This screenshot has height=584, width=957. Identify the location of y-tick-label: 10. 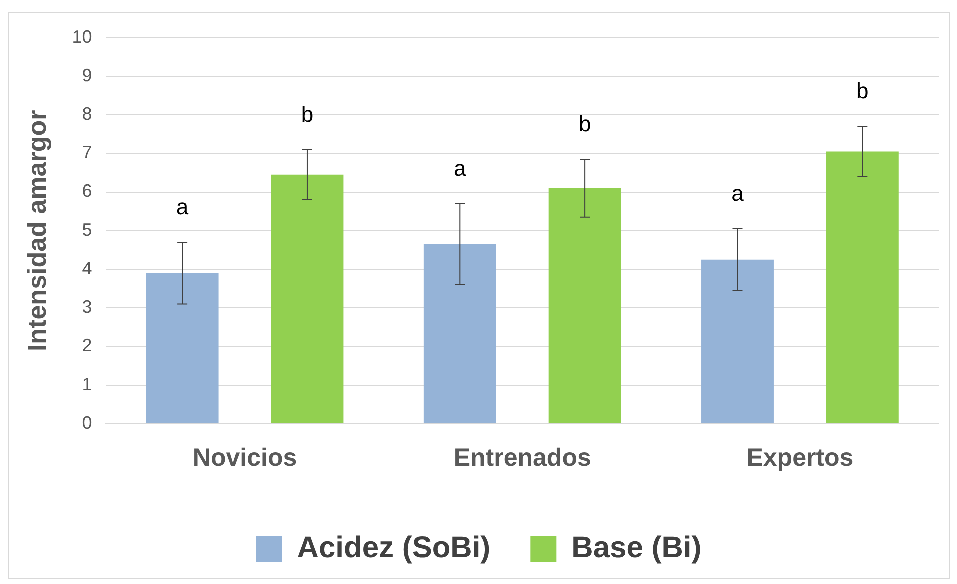
(82, 36).